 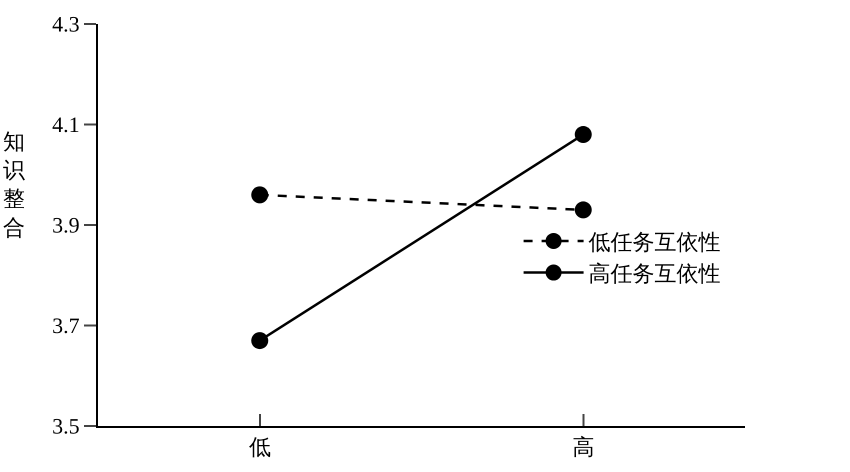 What do you see at coordinates (259, 447) in the screenshot?
I see `x-tick-label: 低` at bounding box center [259, 447].